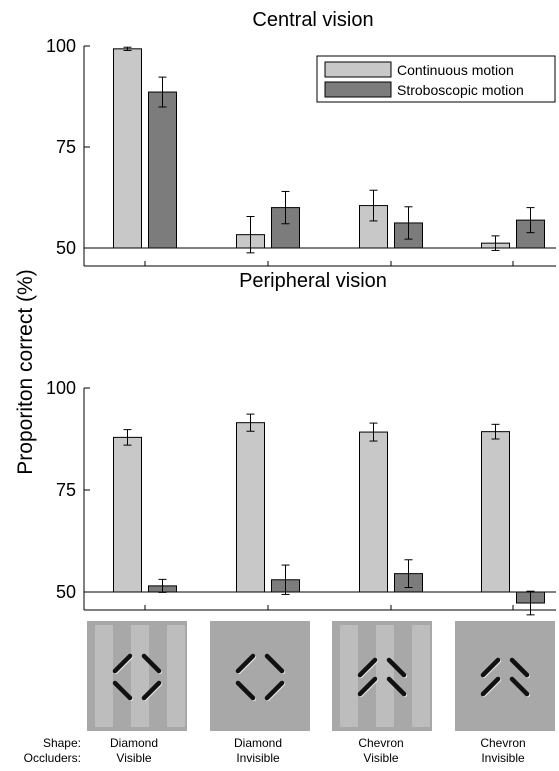 This screenshot has height=771, width=559. What do you see at coordinates (321, 676) in the screenshot?
I see `stimulus-images` at bounding box center [321, 676].